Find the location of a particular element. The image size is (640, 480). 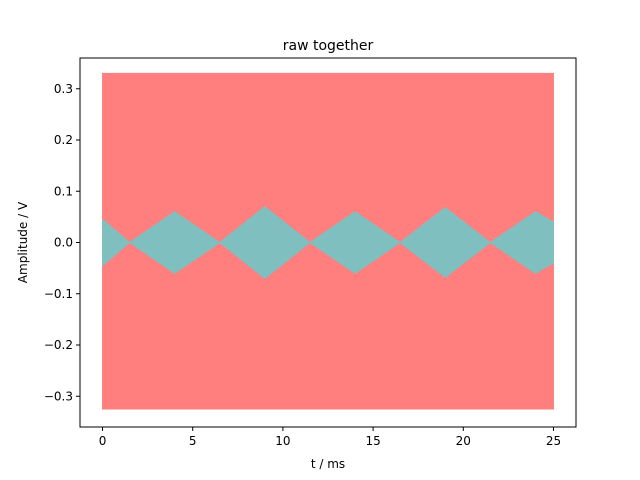

y-tick-label: 0.1 is located at coordinates (63, 191).